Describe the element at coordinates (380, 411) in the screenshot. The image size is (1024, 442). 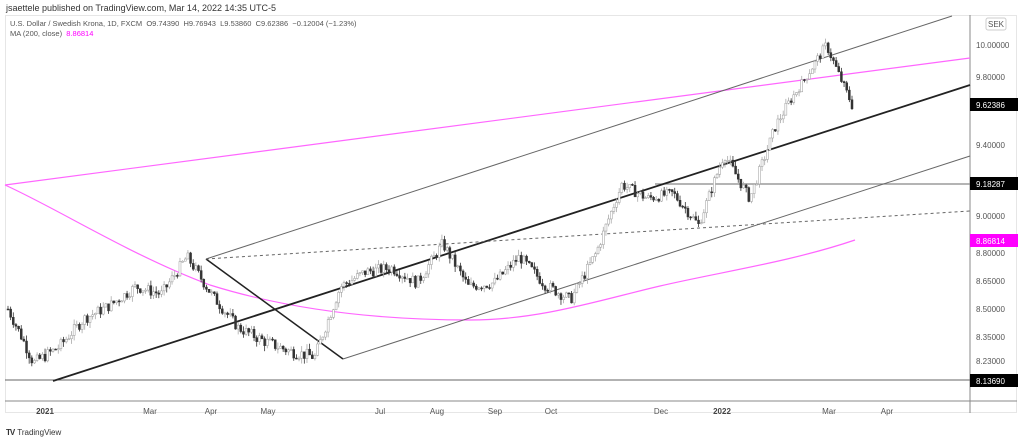
I see `x-tick: Jul` at that location.